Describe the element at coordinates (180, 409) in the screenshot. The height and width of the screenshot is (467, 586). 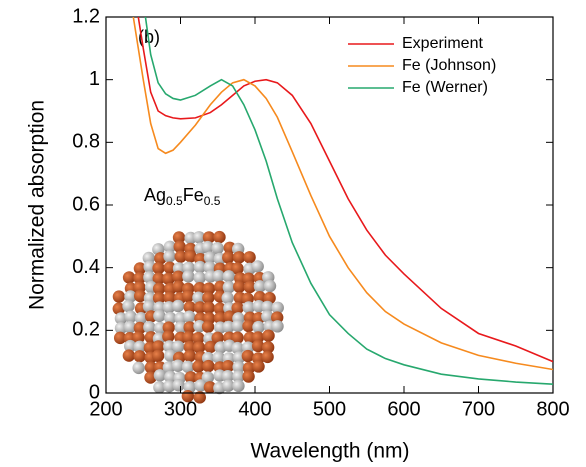
I see `x-tick-label: 300` at that location.